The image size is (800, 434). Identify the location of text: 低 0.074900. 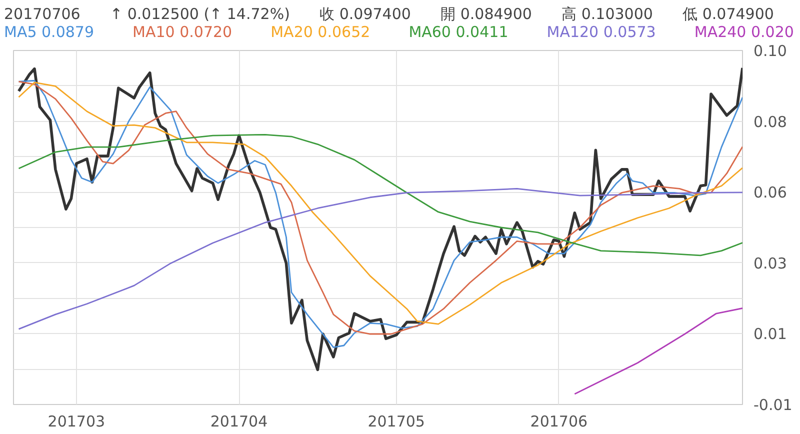
(728, 14).